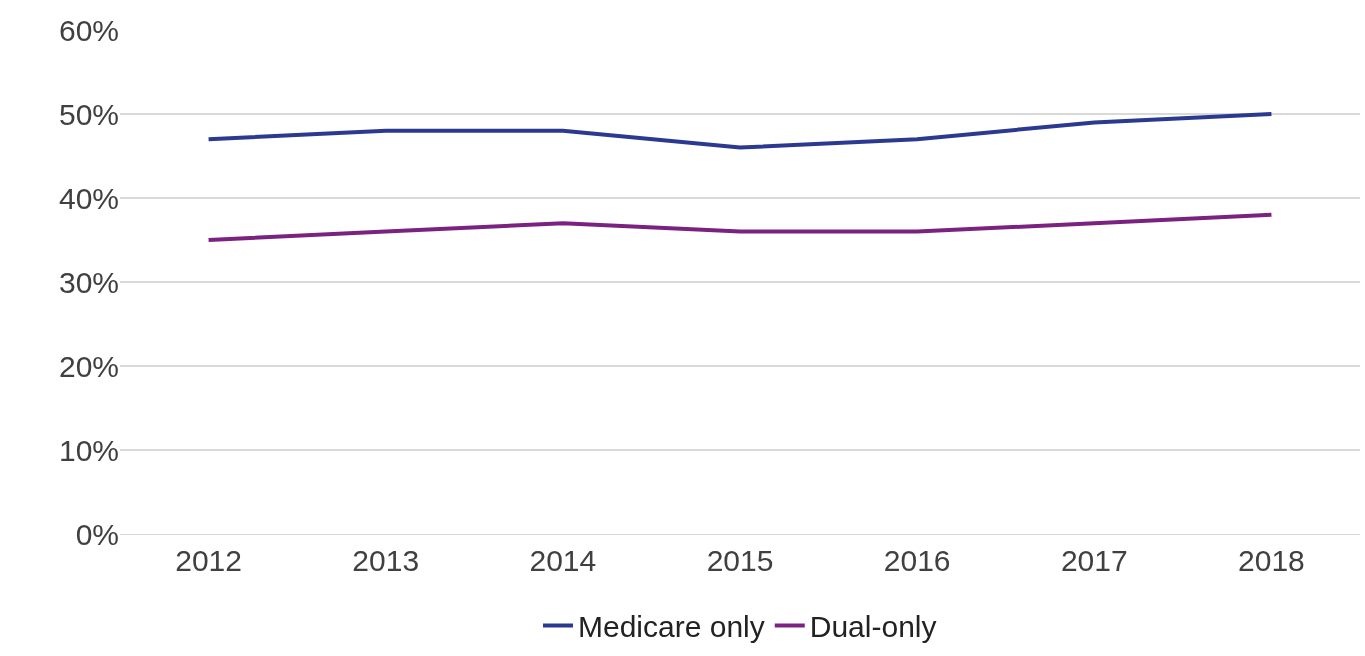 This screenshot has height=656, width=1365. Describe the element at coordinates (671, 627) in the screenshot. I see `legend-label: Medicare only` at that location.